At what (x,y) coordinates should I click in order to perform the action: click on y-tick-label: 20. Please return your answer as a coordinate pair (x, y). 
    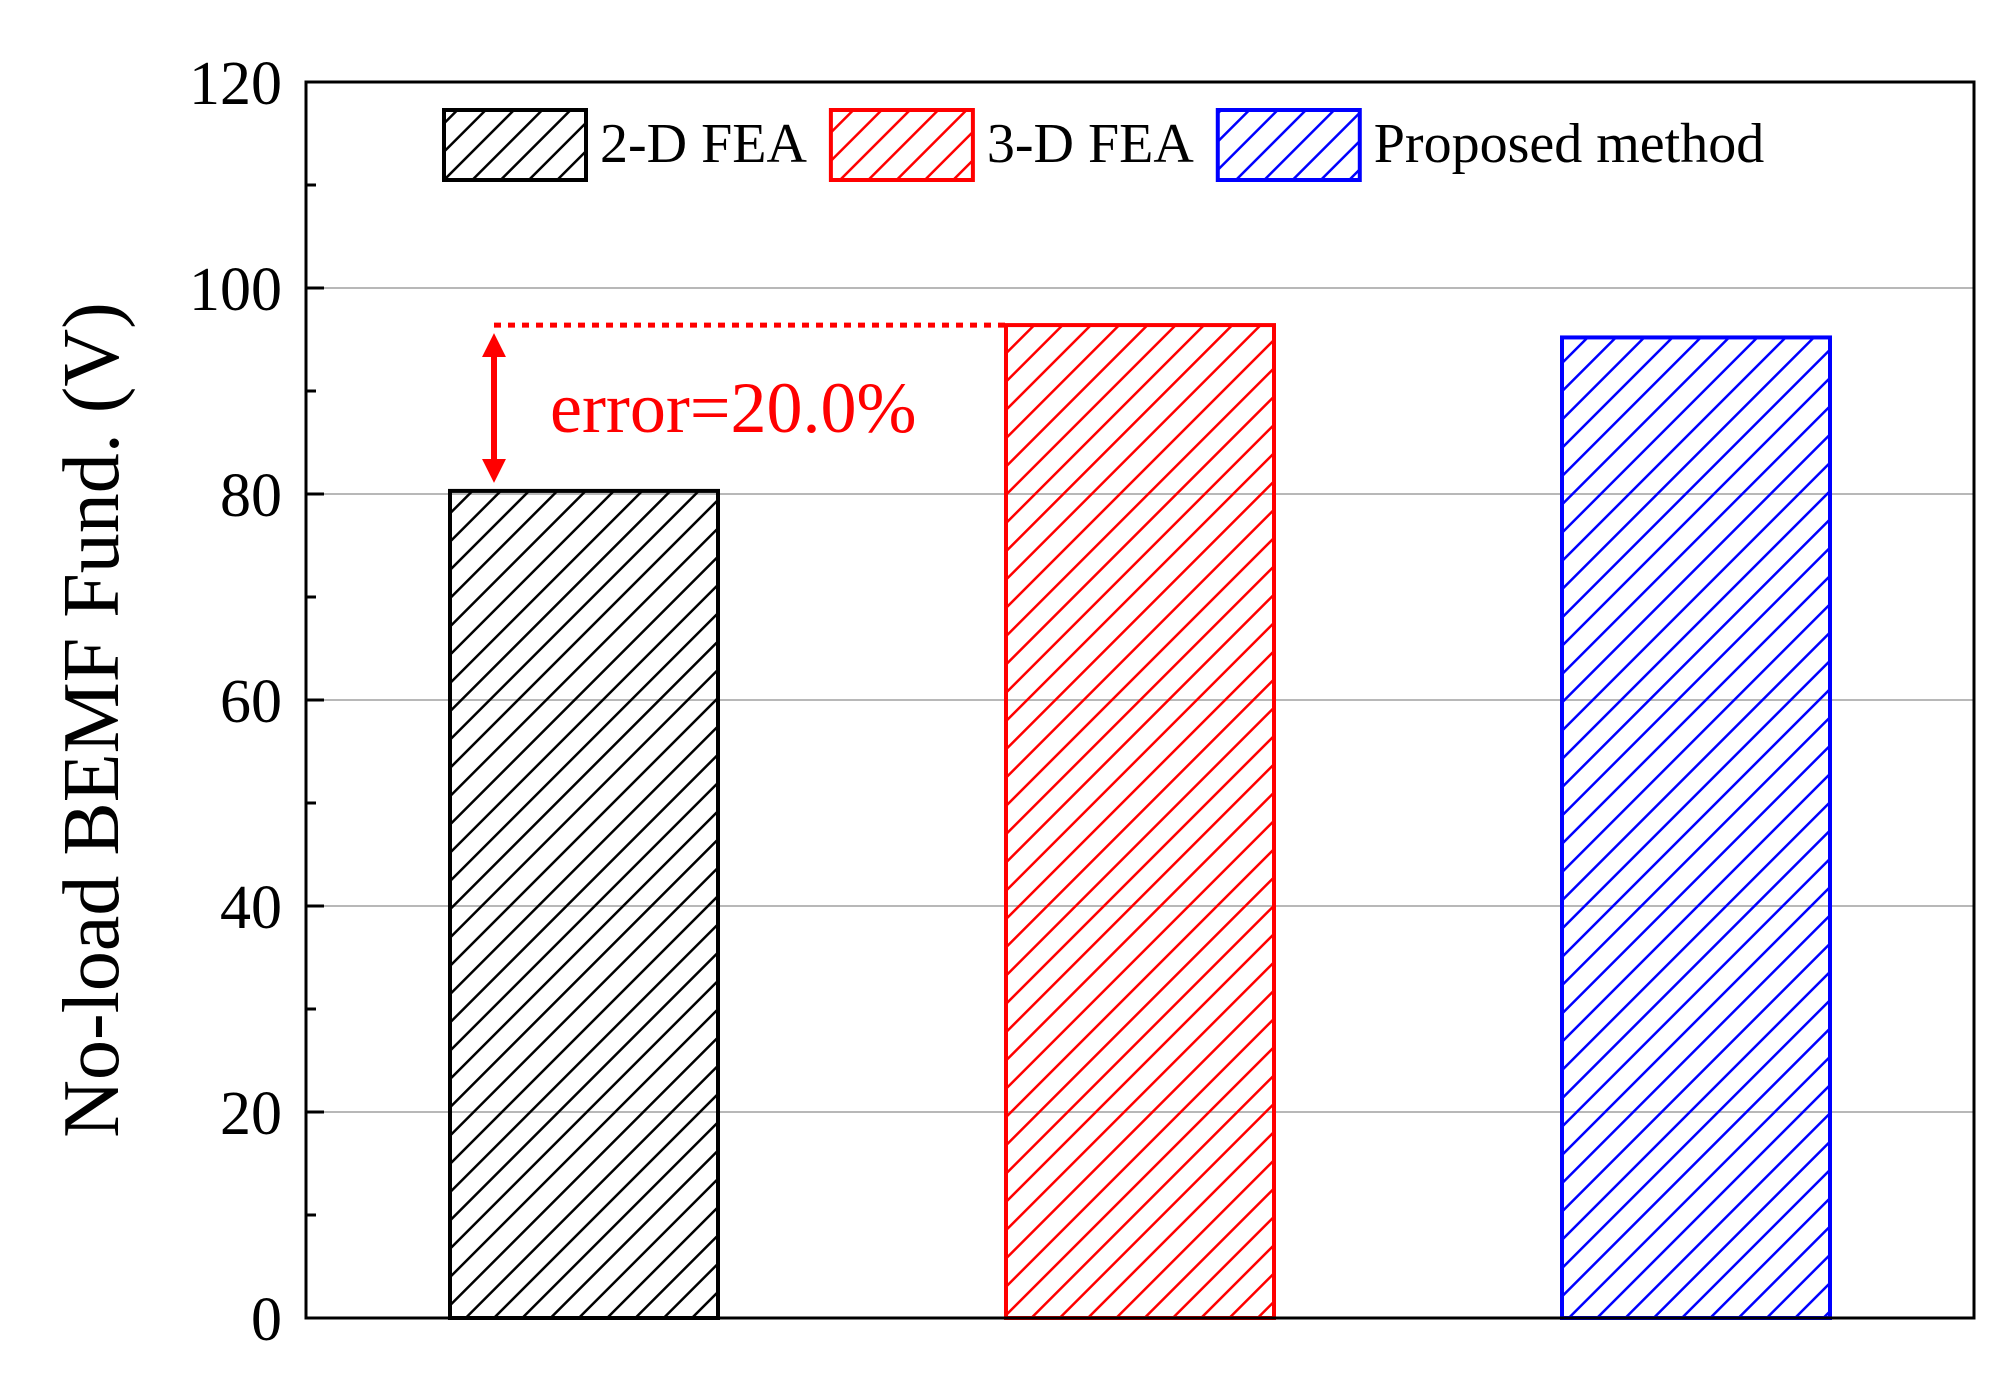
    Looking at the image, I should click on (251, 1114).